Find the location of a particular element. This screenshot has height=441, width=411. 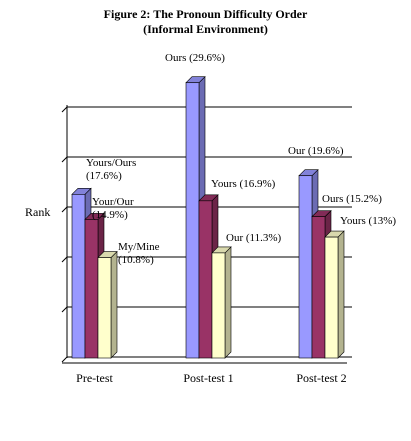

data-label: Ours (29.6%) is located at coordinates (195, 58).